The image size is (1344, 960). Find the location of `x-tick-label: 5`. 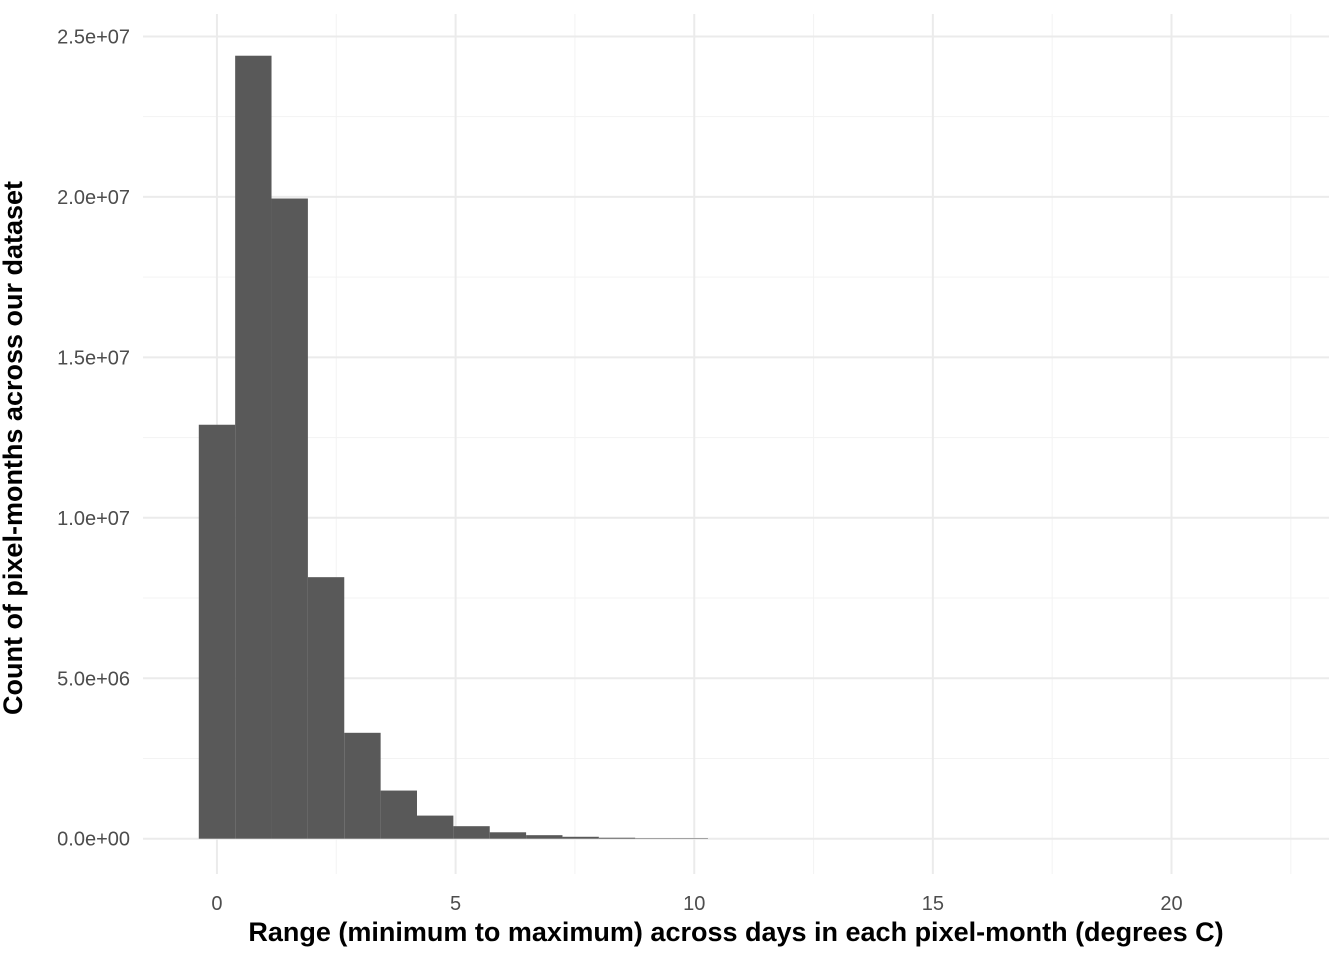

x-tick-label: 5 is located at coordinates (455, 904).